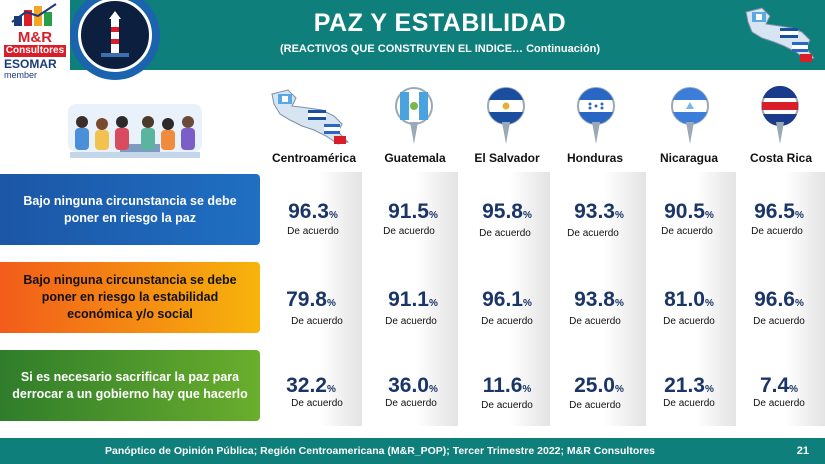 The height and width of the screenshot is (464, 825). Describe the element at coordinates (507, 302) in the screenshot. I see `value-cell: 96.1%` at that location.